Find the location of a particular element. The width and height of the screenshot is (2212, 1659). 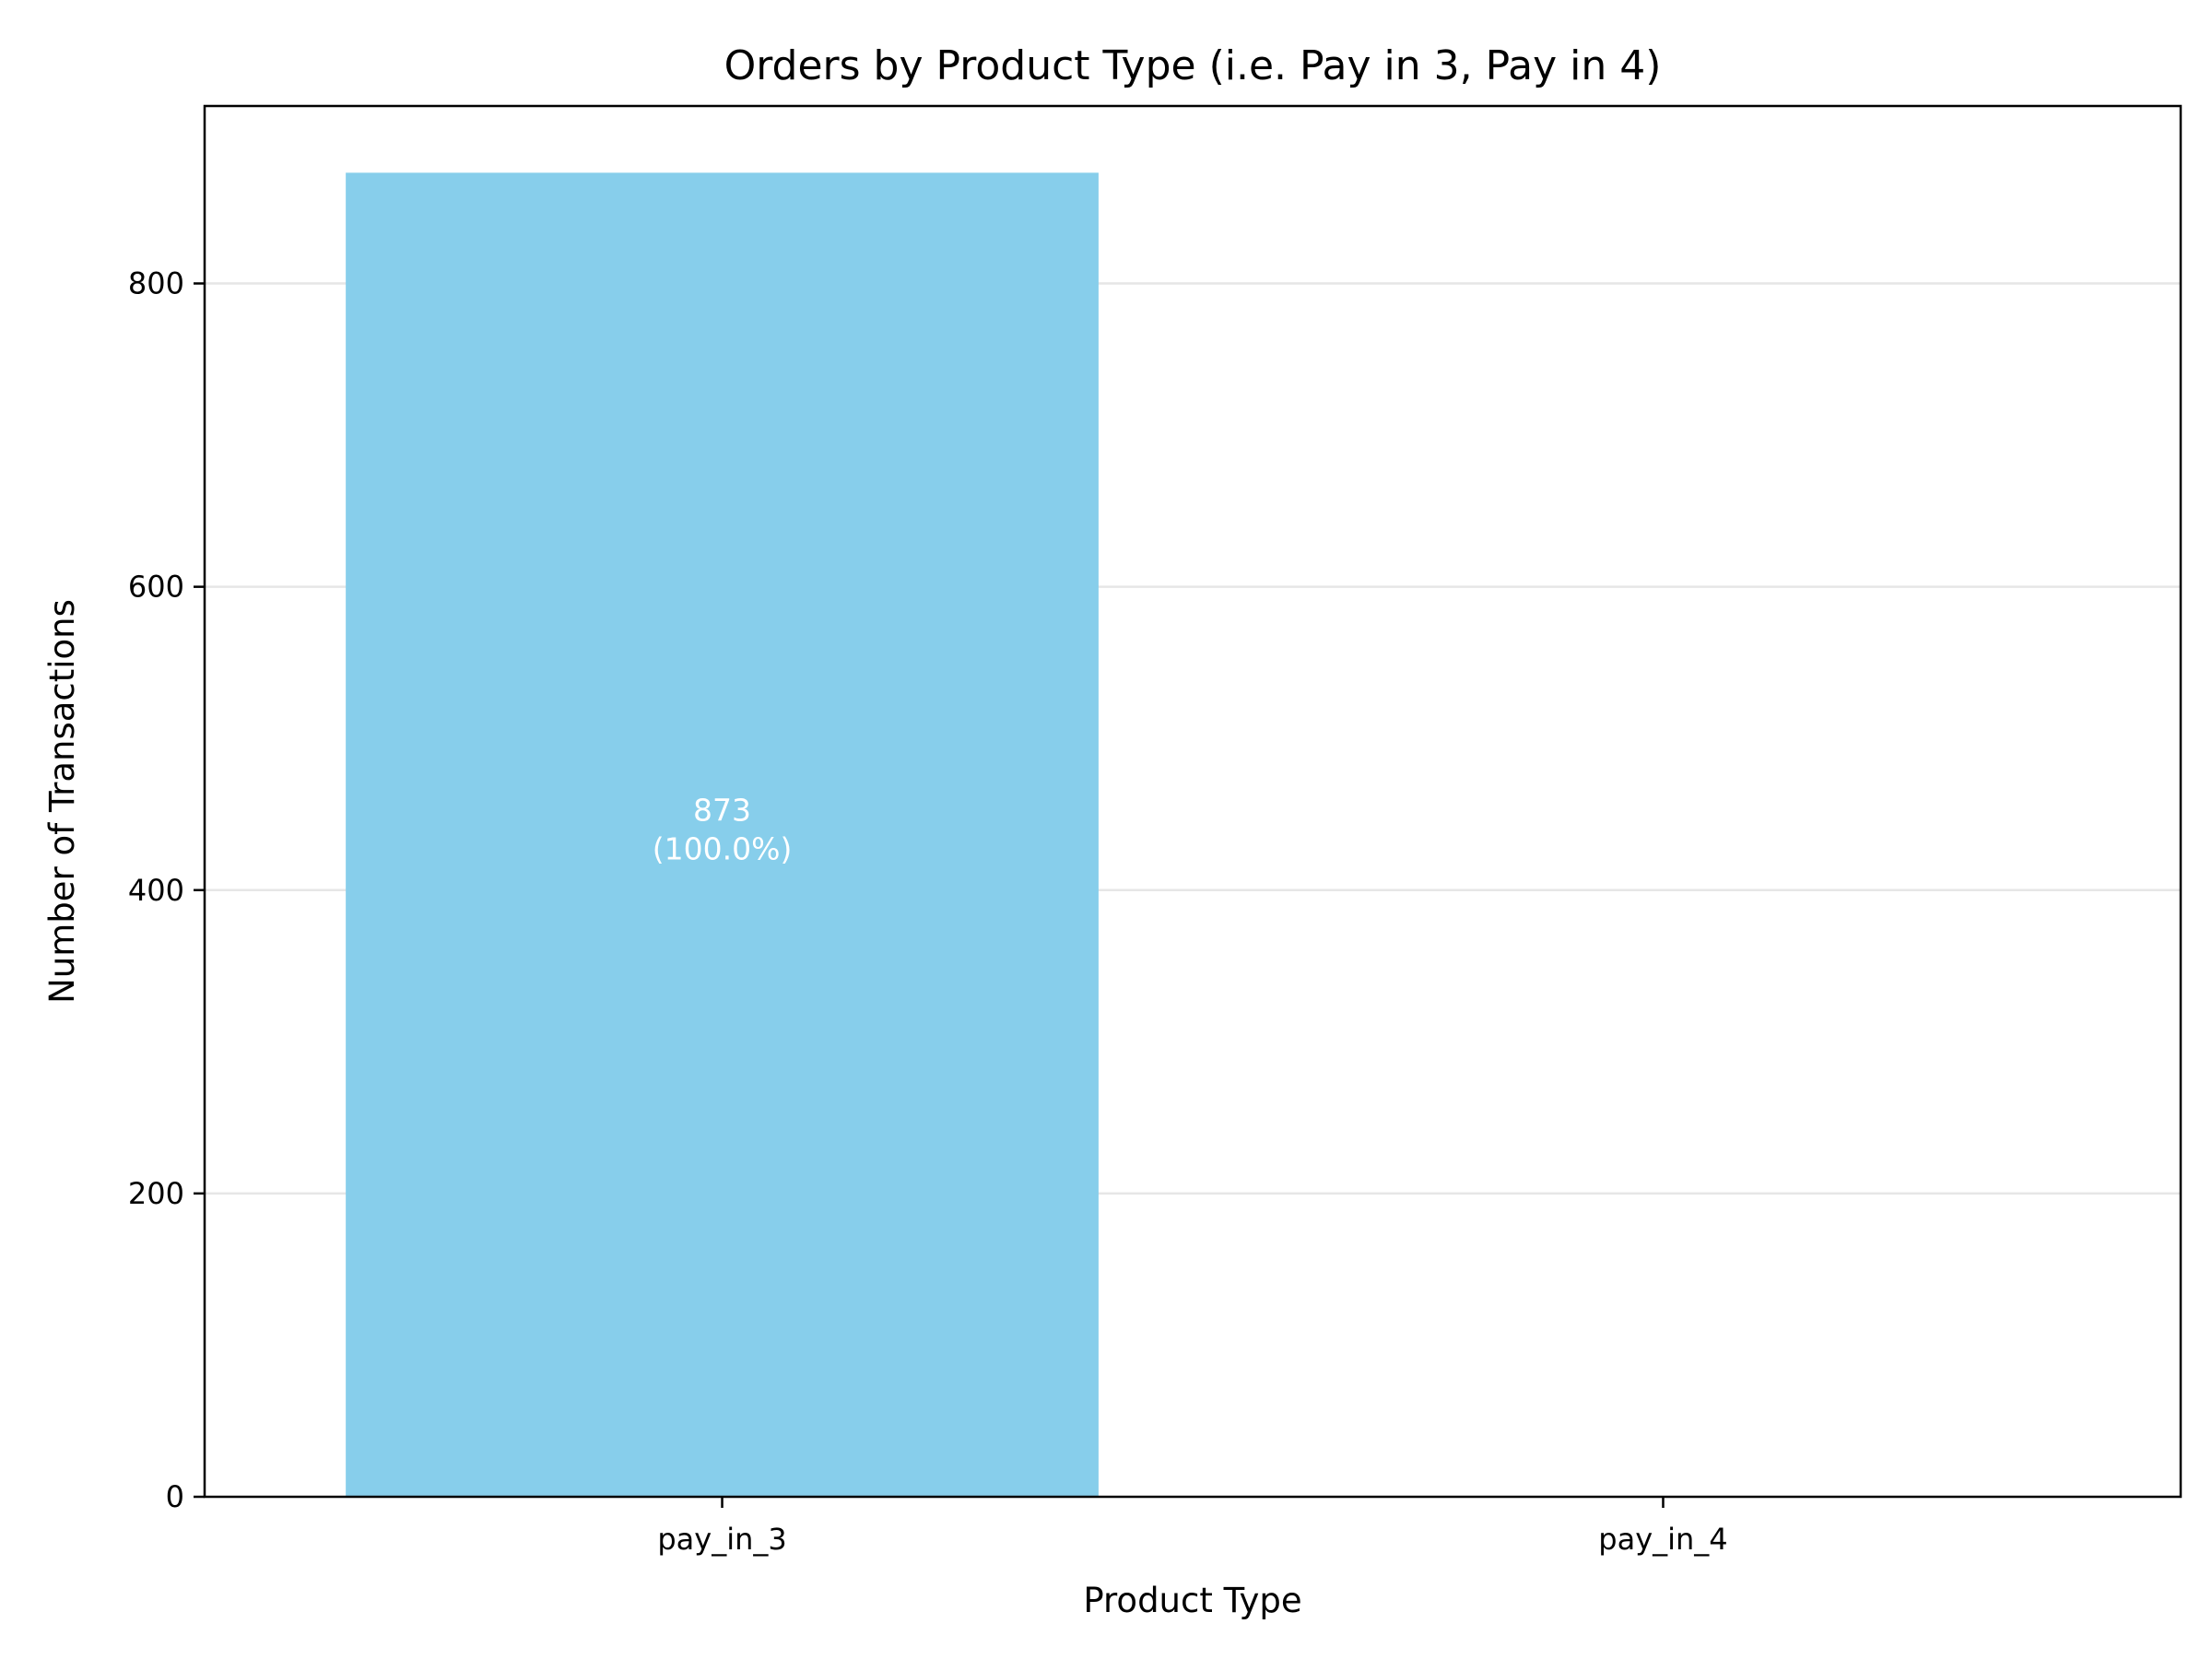

y-tick-label: 200 is located at coordinates (156, 1193).